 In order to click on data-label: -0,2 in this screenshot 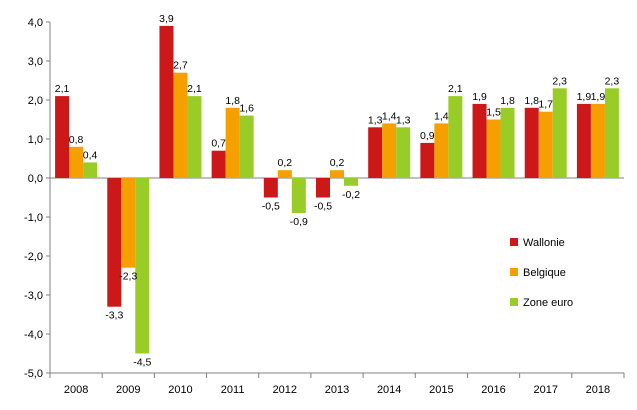, I will do `click(351, 195)`.